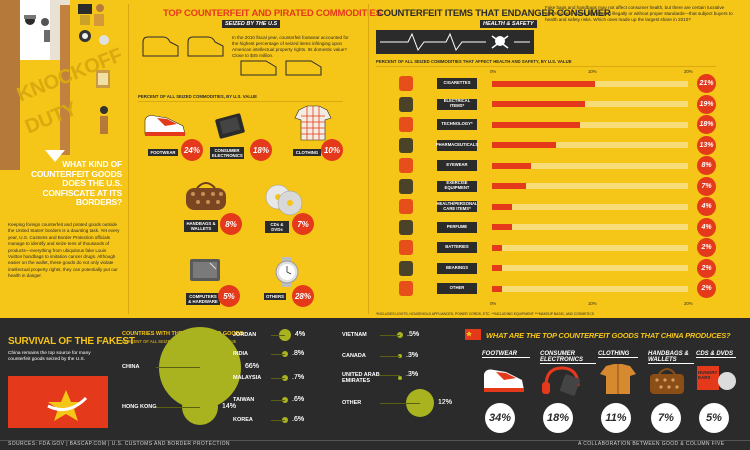  What do you see at coordinates (240, 101) in the screenshot?
I see `seized-pct-rule` at bounding box center [240, 101].